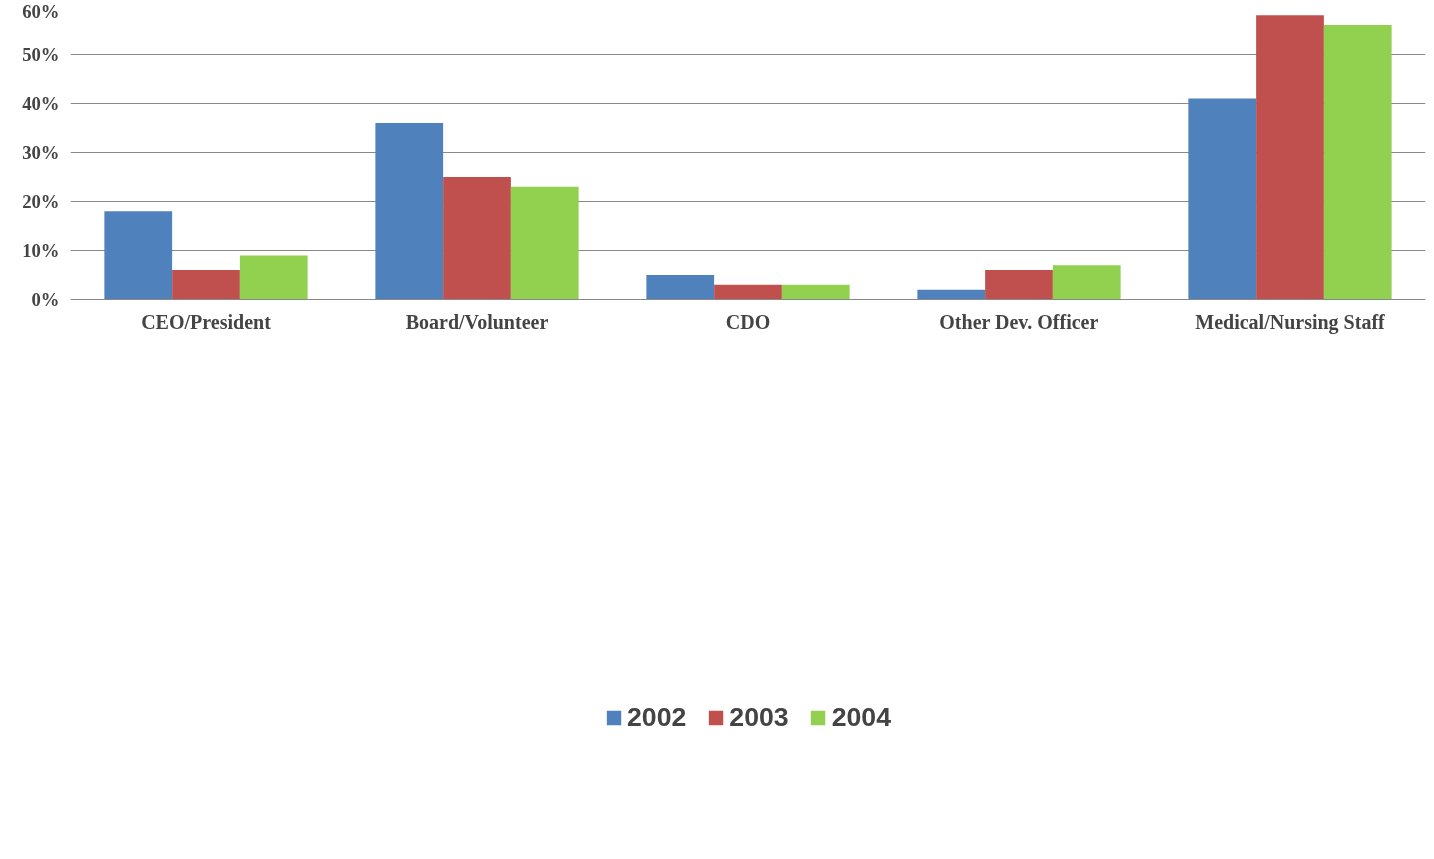  What do you see at coordinates (41, 11) in the screenshot?
I see `y-tick-label: 60%` at bounding box center [41, 11].